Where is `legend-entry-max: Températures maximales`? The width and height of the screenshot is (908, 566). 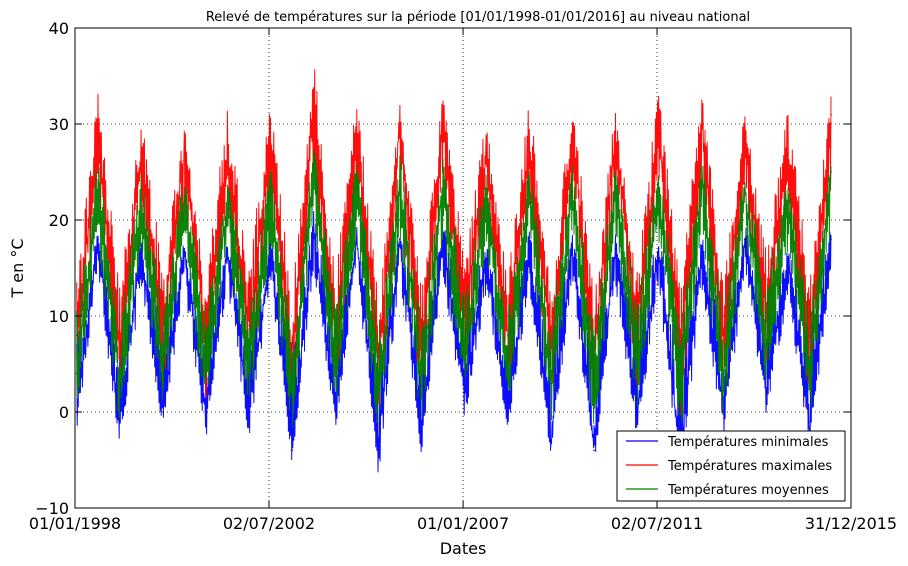
legend-entry-max: Températures maximales is located at coordinates (749, 466).